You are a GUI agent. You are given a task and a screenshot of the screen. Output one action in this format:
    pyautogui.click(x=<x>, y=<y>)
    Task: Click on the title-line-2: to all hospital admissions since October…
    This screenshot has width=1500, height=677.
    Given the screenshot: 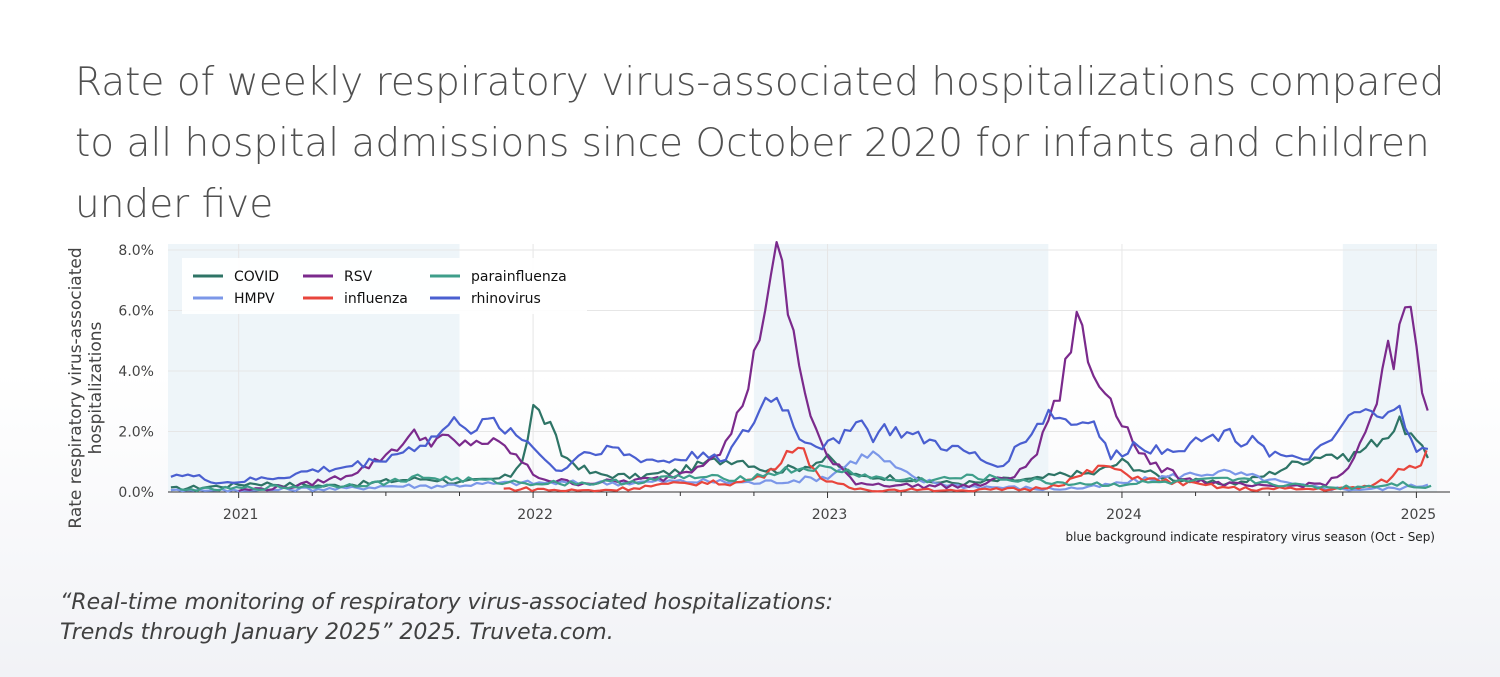 What is the action you would take?
    pyautogui.click(x=752, y=143)
    